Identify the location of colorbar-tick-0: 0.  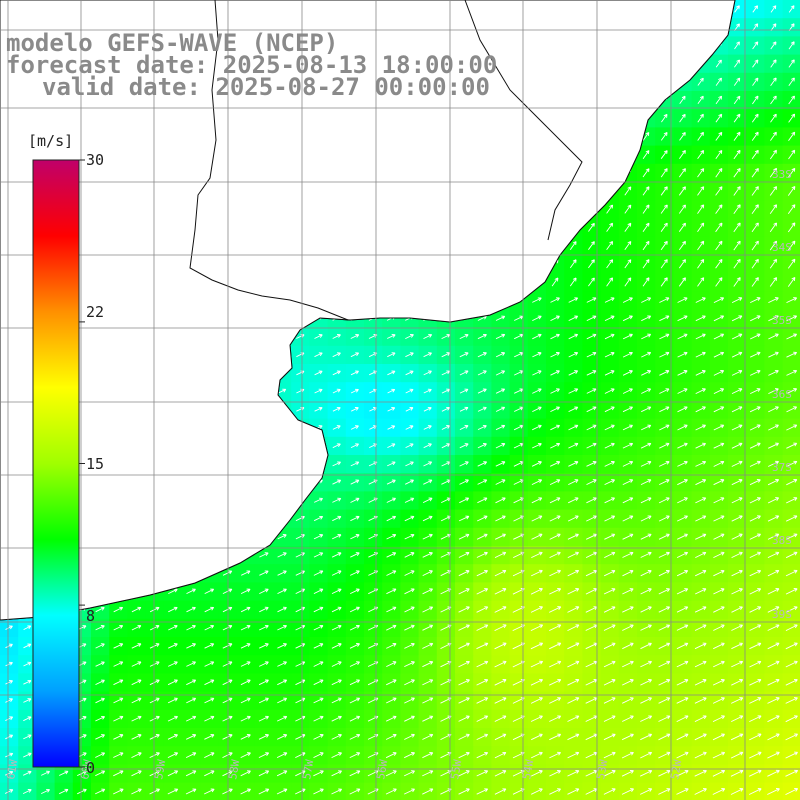
(91, 768).